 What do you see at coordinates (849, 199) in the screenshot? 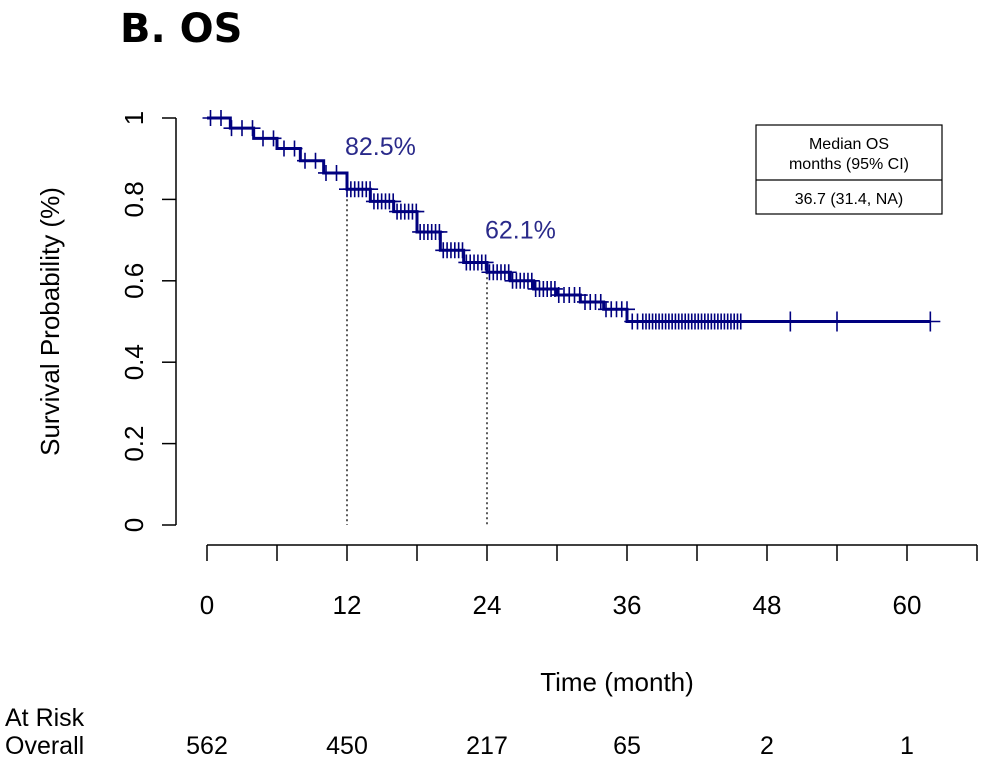
I see `legend-value: 36.7 (31.4, NA)` at bounding box center [849, 199].